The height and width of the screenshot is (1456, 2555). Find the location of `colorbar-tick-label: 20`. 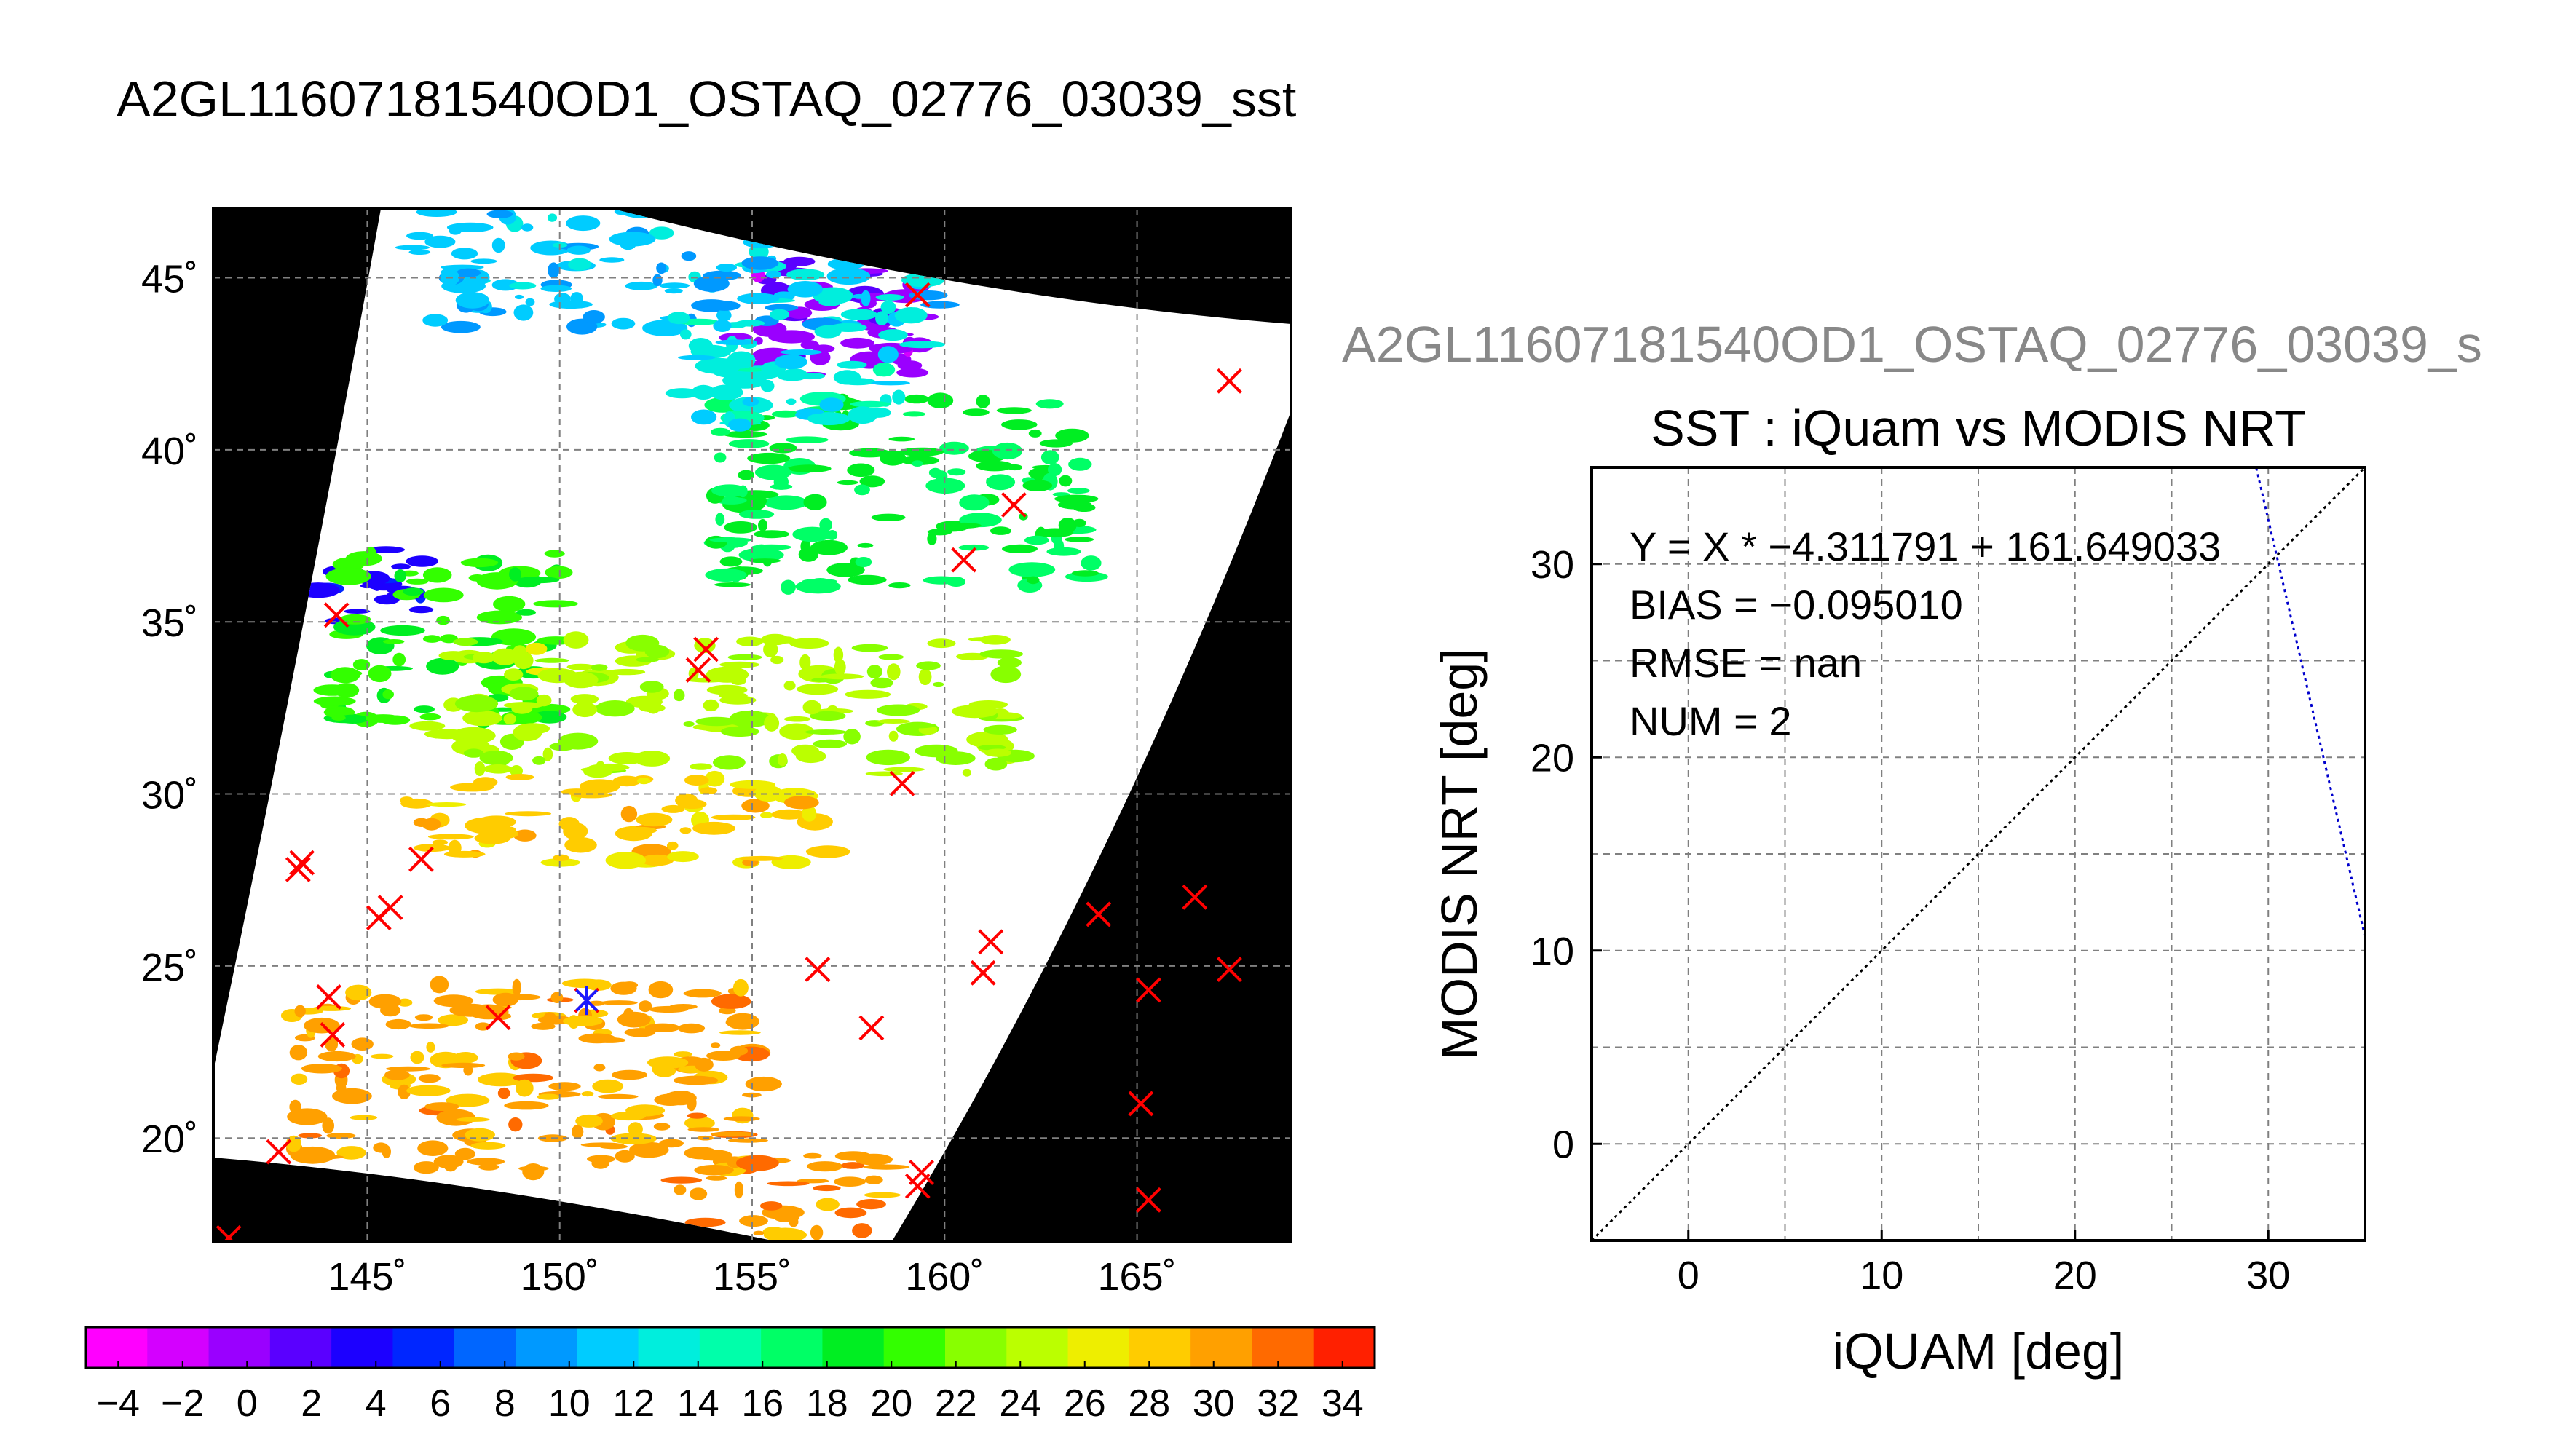

colorbar-tick-label: 20 is located at coordinates (891, 1403).